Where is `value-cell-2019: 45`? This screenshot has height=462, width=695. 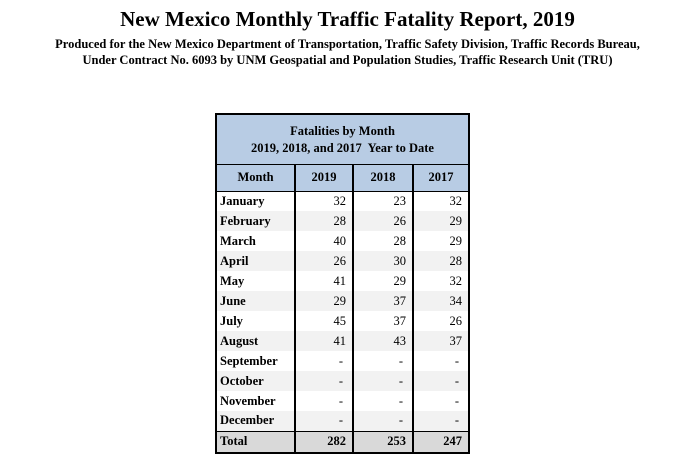
value-cell-2019: 45 is located at coordinates (323, 321).